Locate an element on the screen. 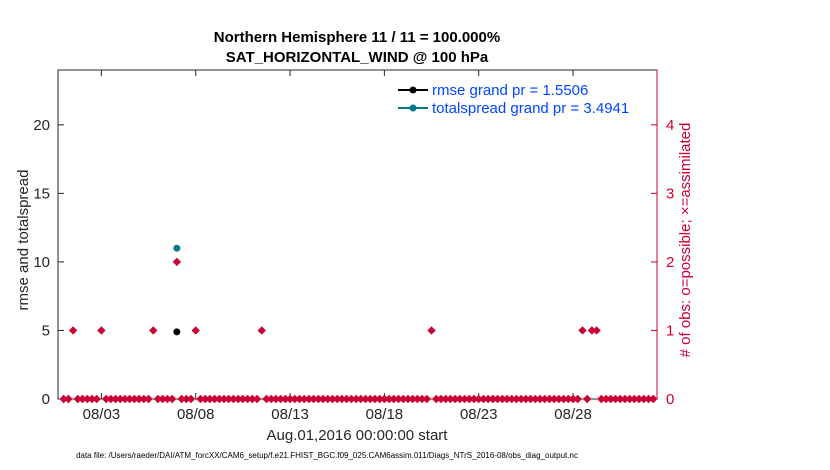 The image size is (830, 470). y-axis-label-right: # of obs: o=possible; ×=assimilated is located at coordinates (685, 240).